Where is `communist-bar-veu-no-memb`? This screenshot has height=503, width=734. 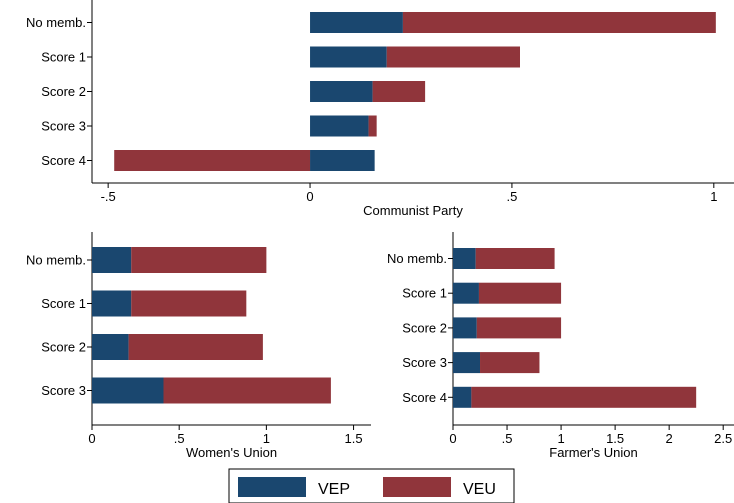 communist-bar-veu-no-memb is located at coordinates (559, 22).